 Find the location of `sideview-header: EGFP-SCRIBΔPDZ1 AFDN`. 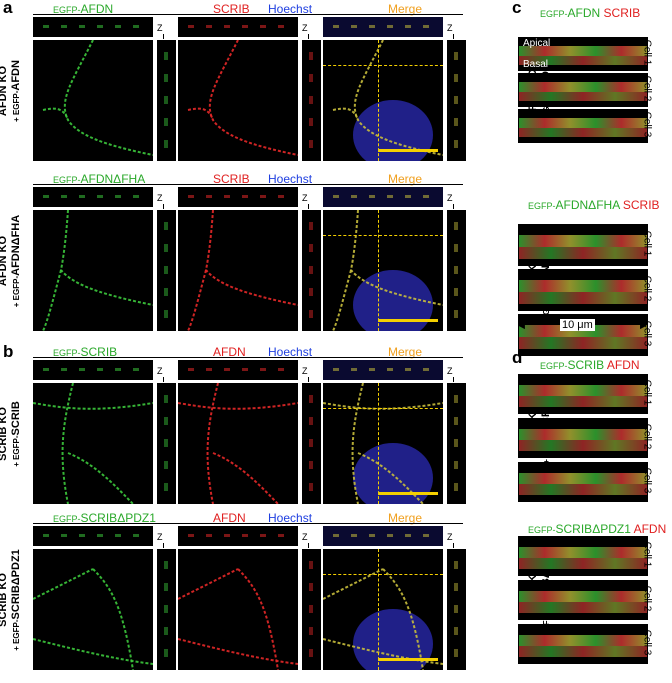

sideview-header: EGFP-SCRIBΔPDZ1 AFDN is located at coordinates (597, 529).